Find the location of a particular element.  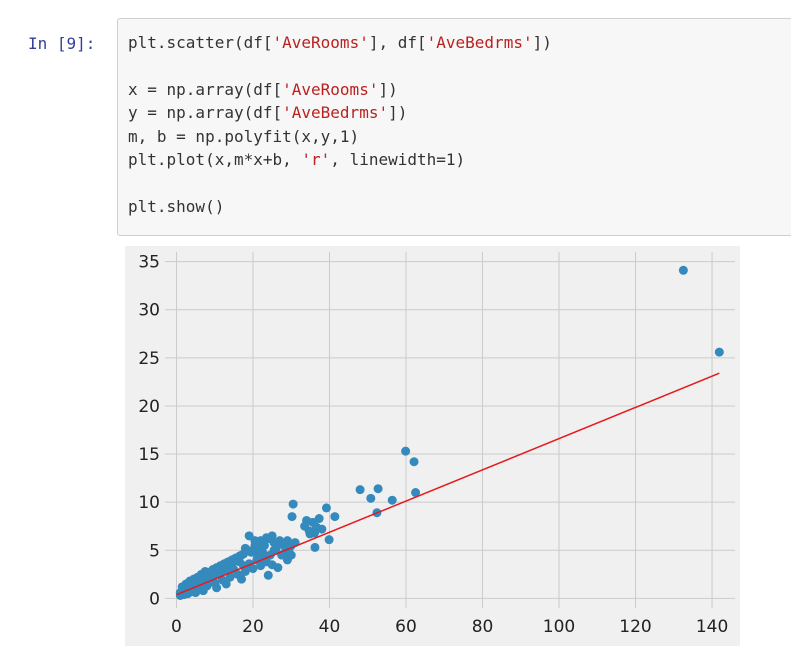

y-tick-label: 30 is located at coordinates (149, 311).